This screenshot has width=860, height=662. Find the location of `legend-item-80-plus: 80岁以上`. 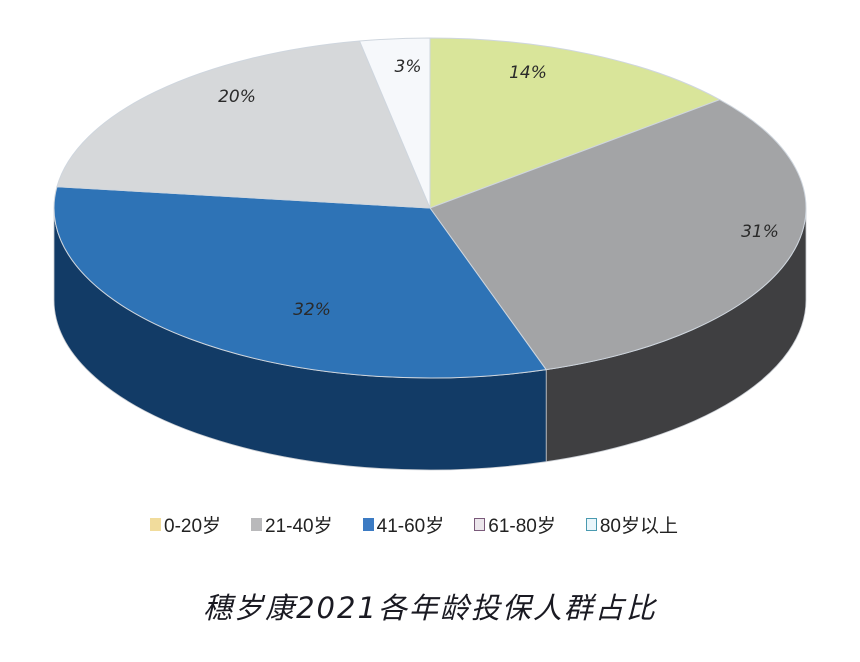

legend-item-80-plus: 80岁以上 is located at coordinates (631, 524).